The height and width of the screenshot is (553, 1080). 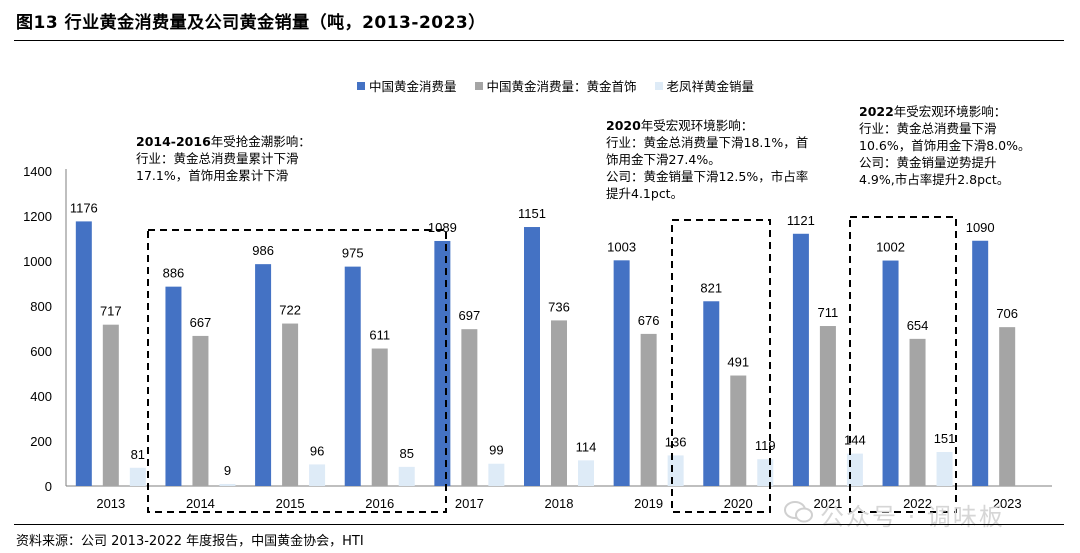 I want to click on y-tick-label: 800, so click(x=41, y=306).